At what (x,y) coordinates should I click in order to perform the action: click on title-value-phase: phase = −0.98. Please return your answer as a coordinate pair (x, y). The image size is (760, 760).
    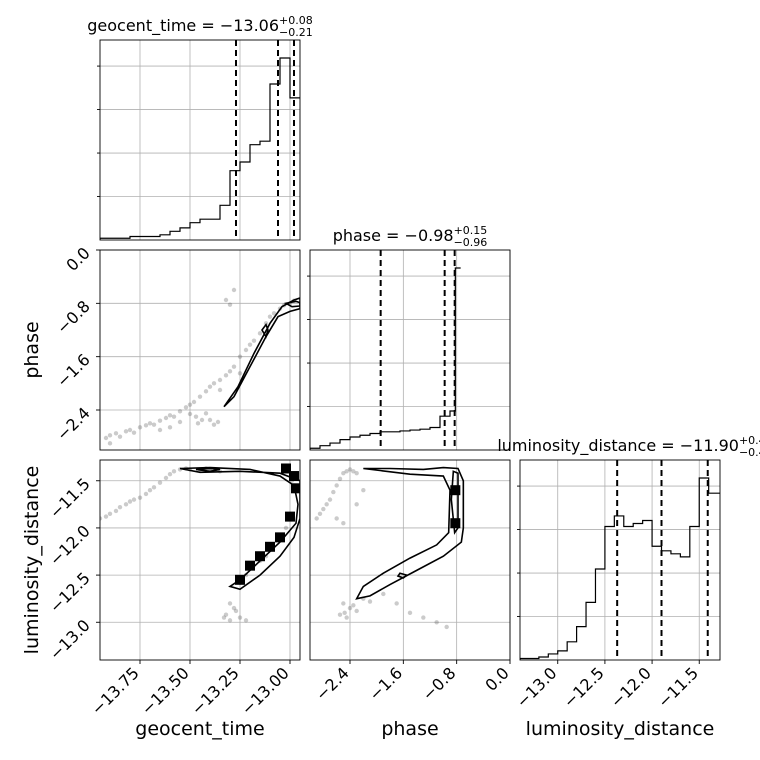
    Looking at the image, I should click on (393, 235).